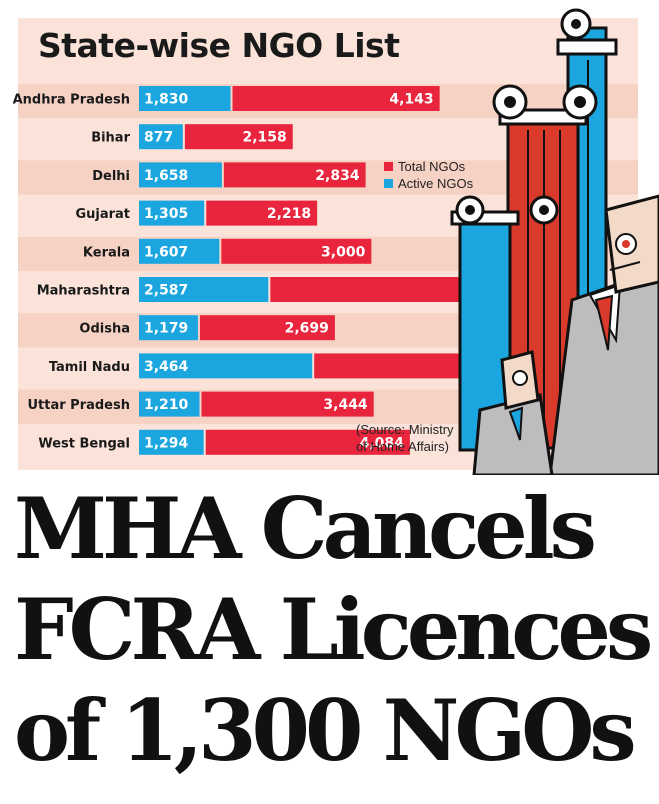  I want to click on legend-total-label: Total NGOs, so click(432, 166).